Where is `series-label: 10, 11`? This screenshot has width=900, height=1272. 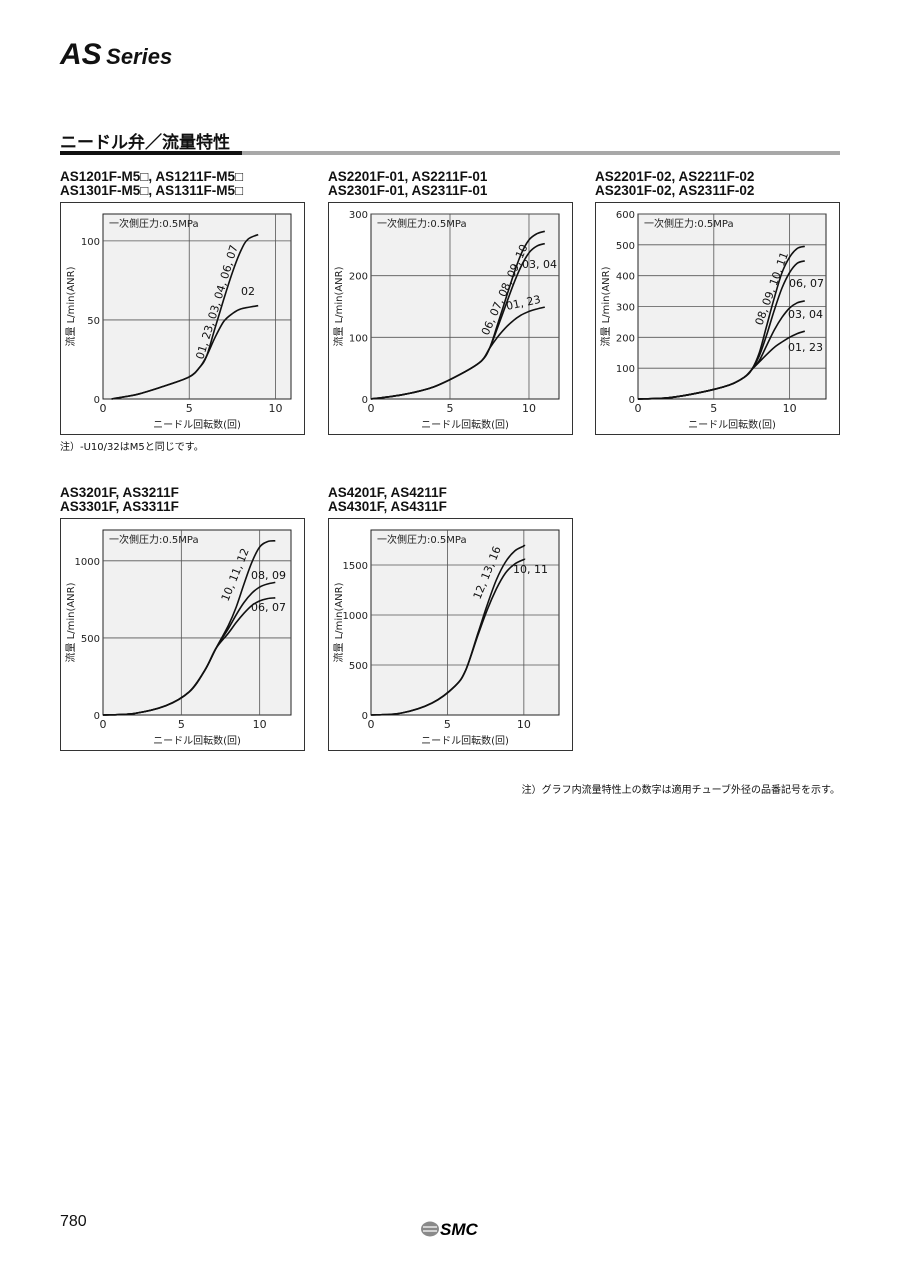 series-label: 10, 11 is located at coordinates (530, 569).